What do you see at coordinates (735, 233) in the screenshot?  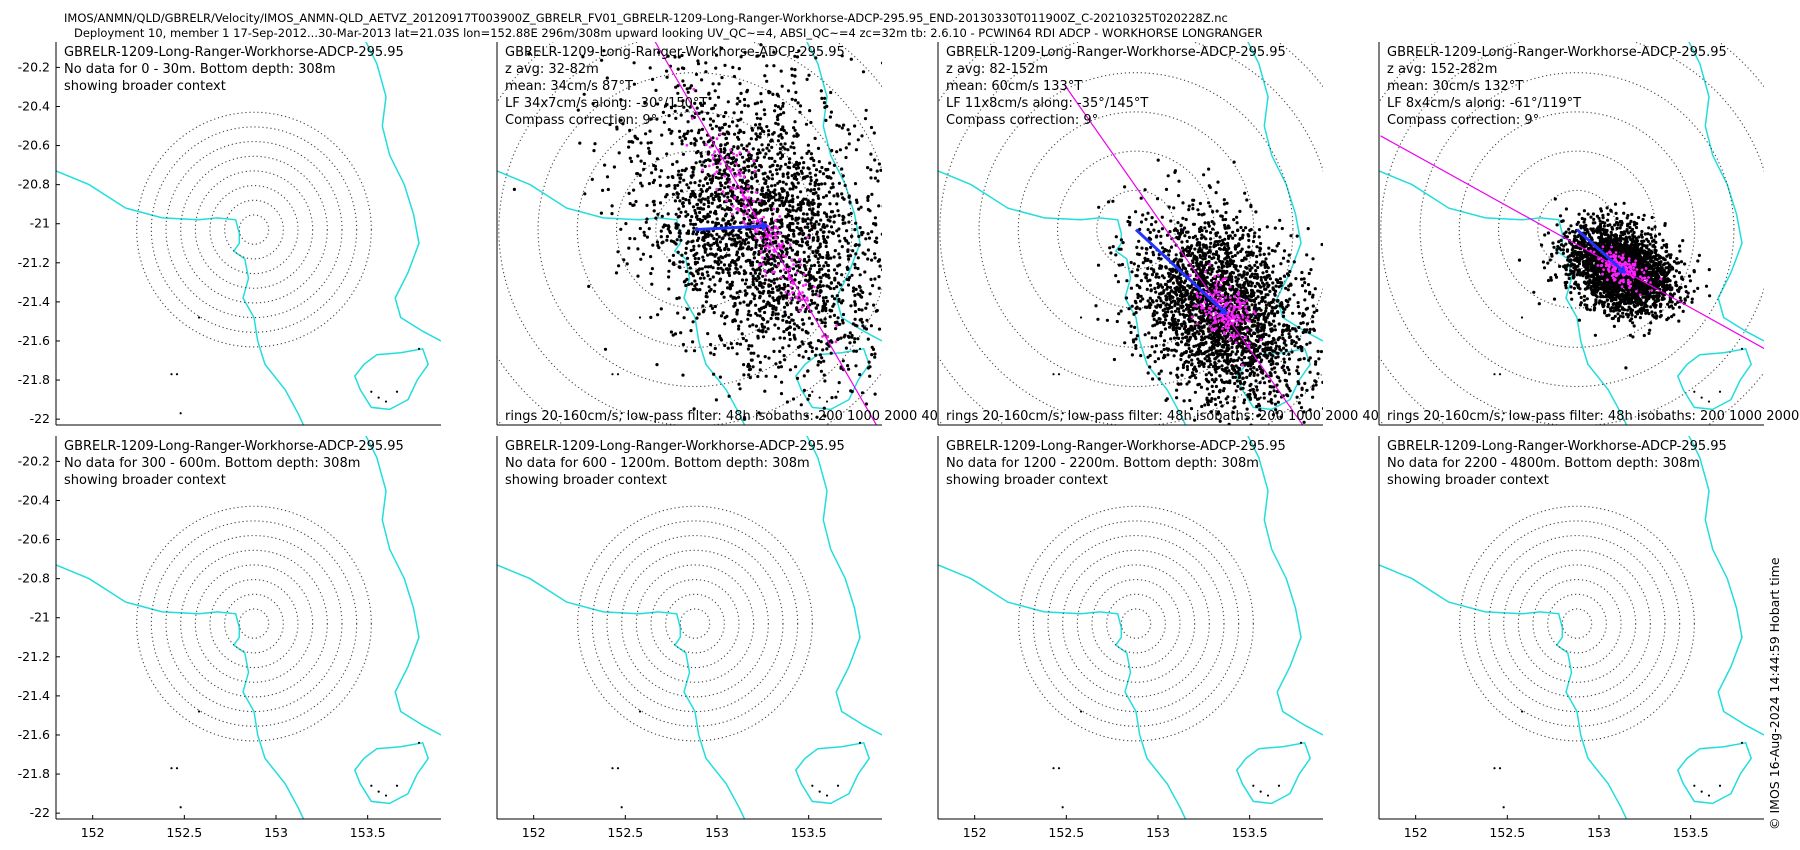 I see `plot-area` at bounding box center [735, 233].